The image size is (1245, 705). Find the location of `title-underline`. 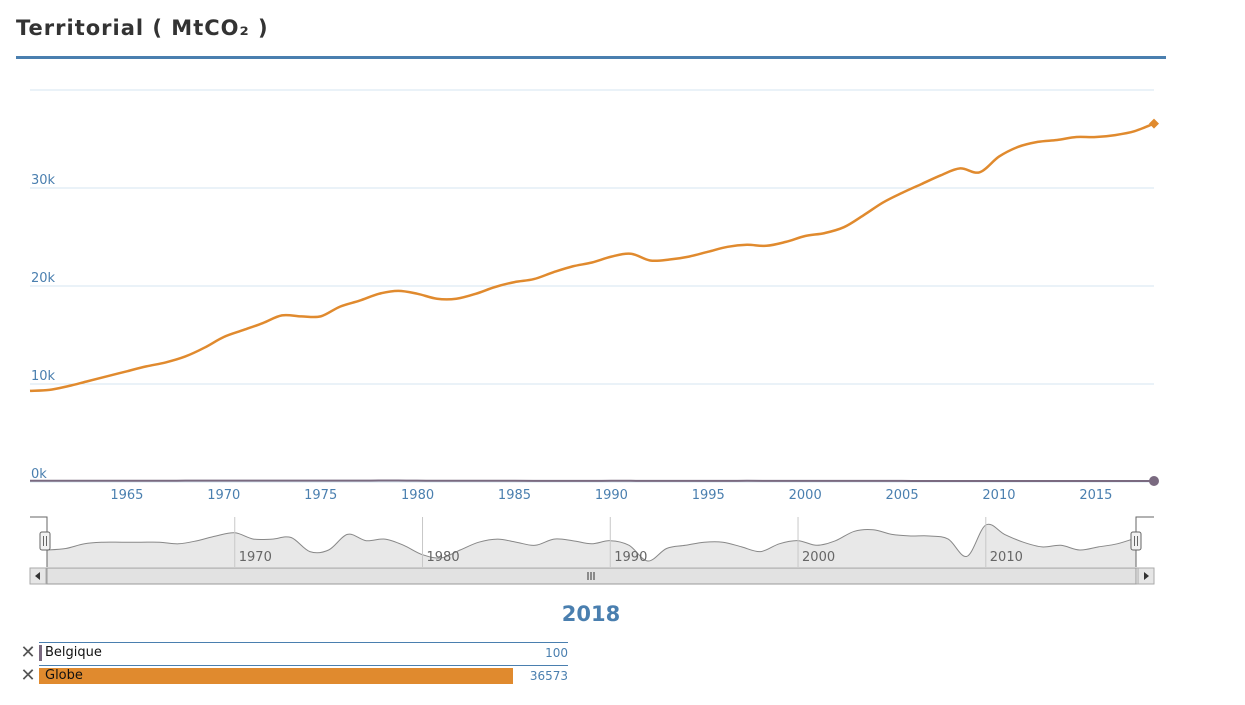

title-underline is located at coordinates (591, 57).